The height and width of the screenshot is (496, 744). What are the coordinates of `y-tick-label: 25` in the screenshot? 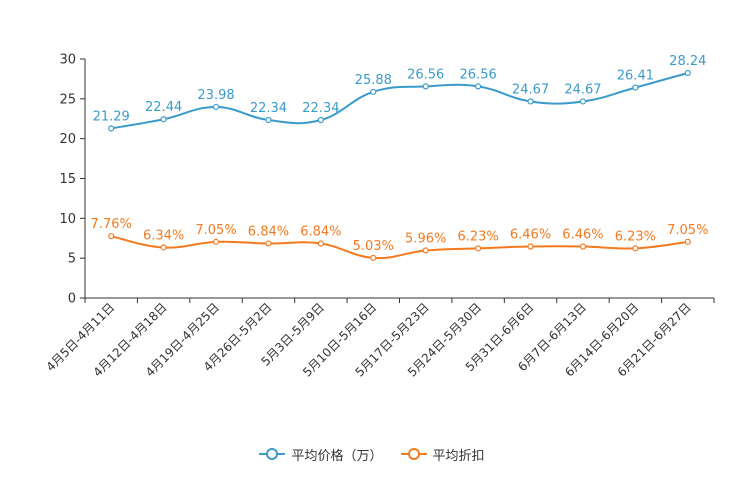 It's located at (67, 99).